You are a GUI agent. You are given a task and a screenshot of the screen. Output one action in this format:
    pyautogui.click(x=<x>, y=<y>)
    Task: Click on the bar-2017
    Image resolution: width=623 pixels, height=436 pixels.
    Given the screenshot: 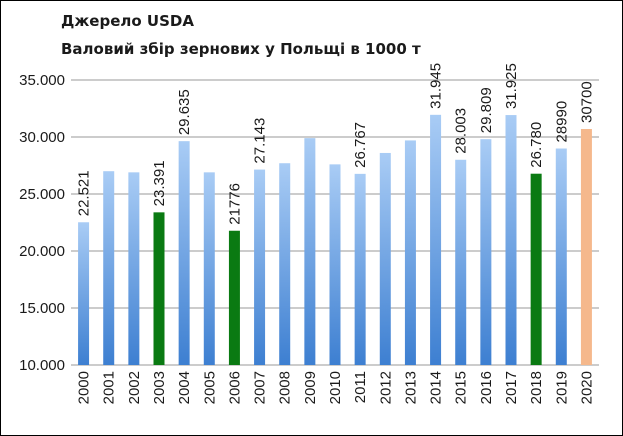 What is the action you would take?
    pyautogui.click(x=511, y=240)
    